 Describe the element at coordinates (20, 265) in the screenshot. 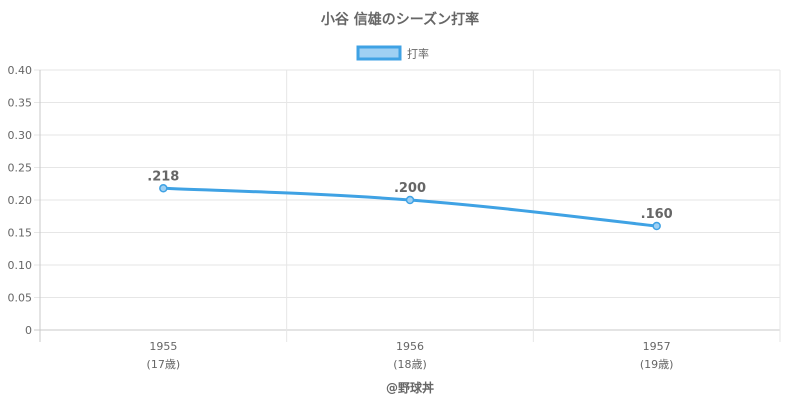

I see `y-tick-label: 0.10` at that location.